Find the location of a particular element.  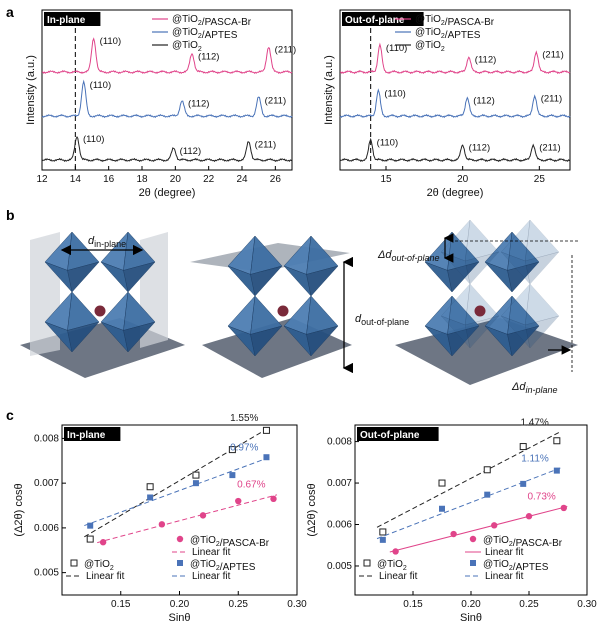

x-tick-label: 22 is located at coordinates (209, 179).